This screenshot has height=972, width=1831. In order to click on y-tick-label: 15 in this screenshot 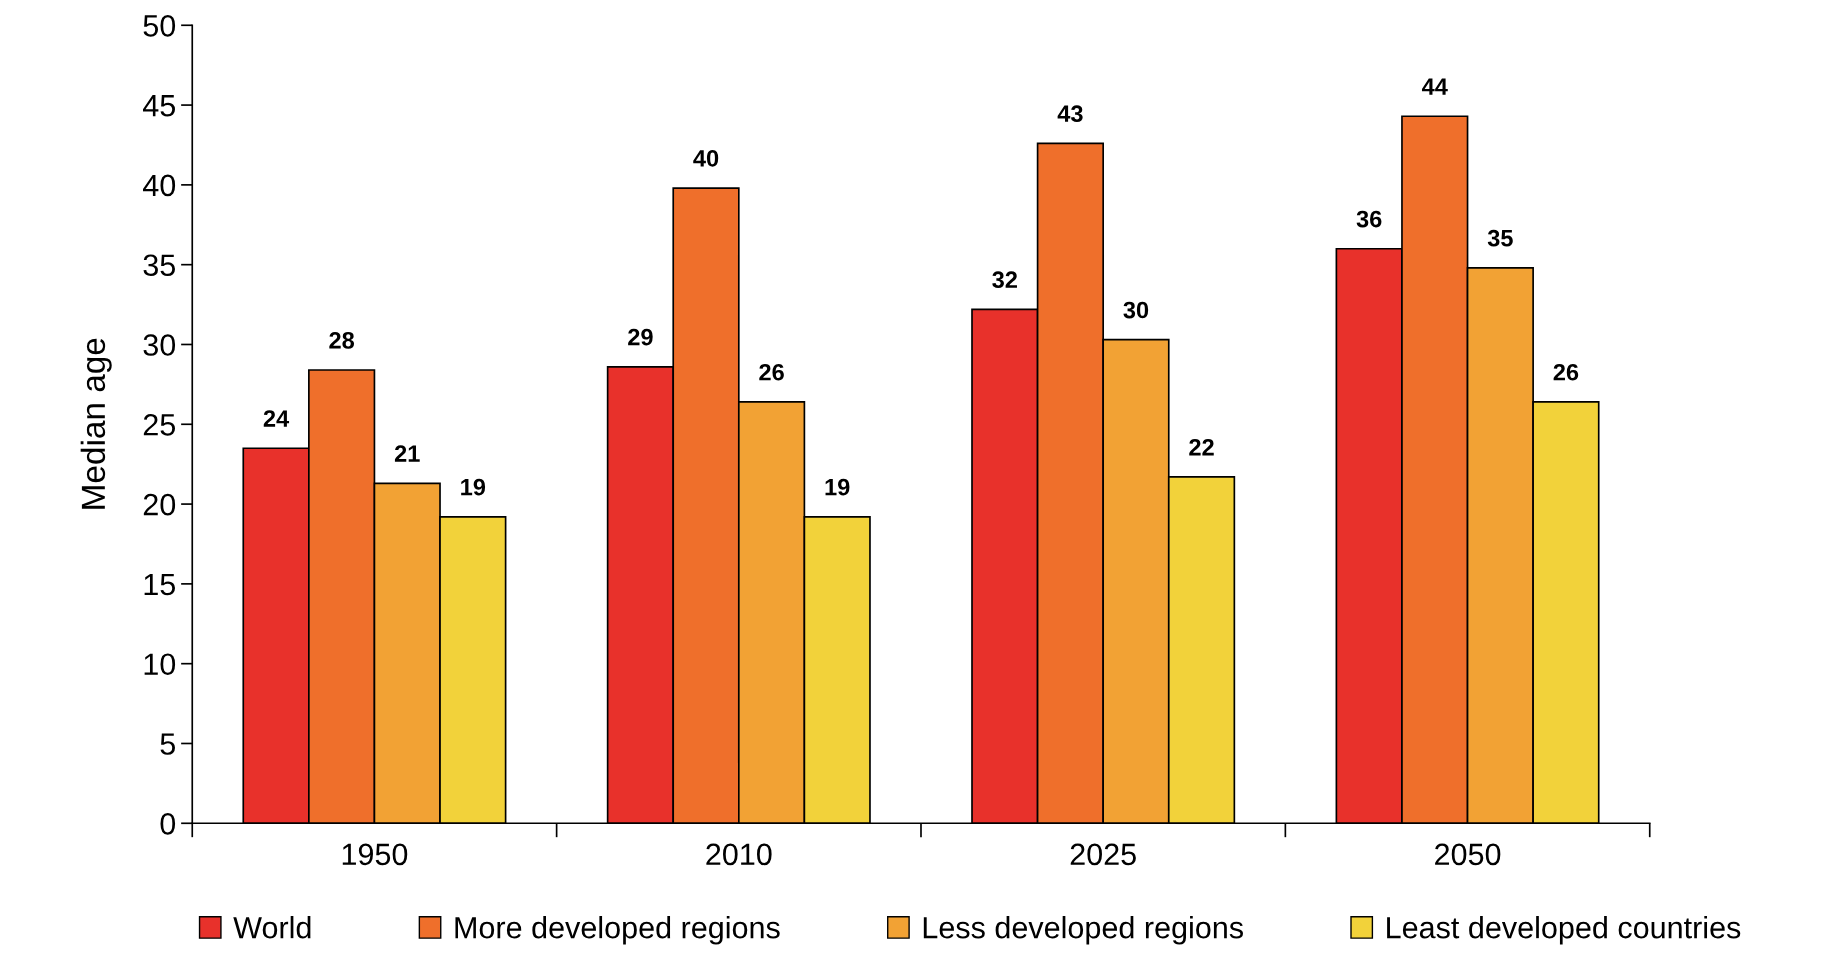, I will do `click(160, 584)`.